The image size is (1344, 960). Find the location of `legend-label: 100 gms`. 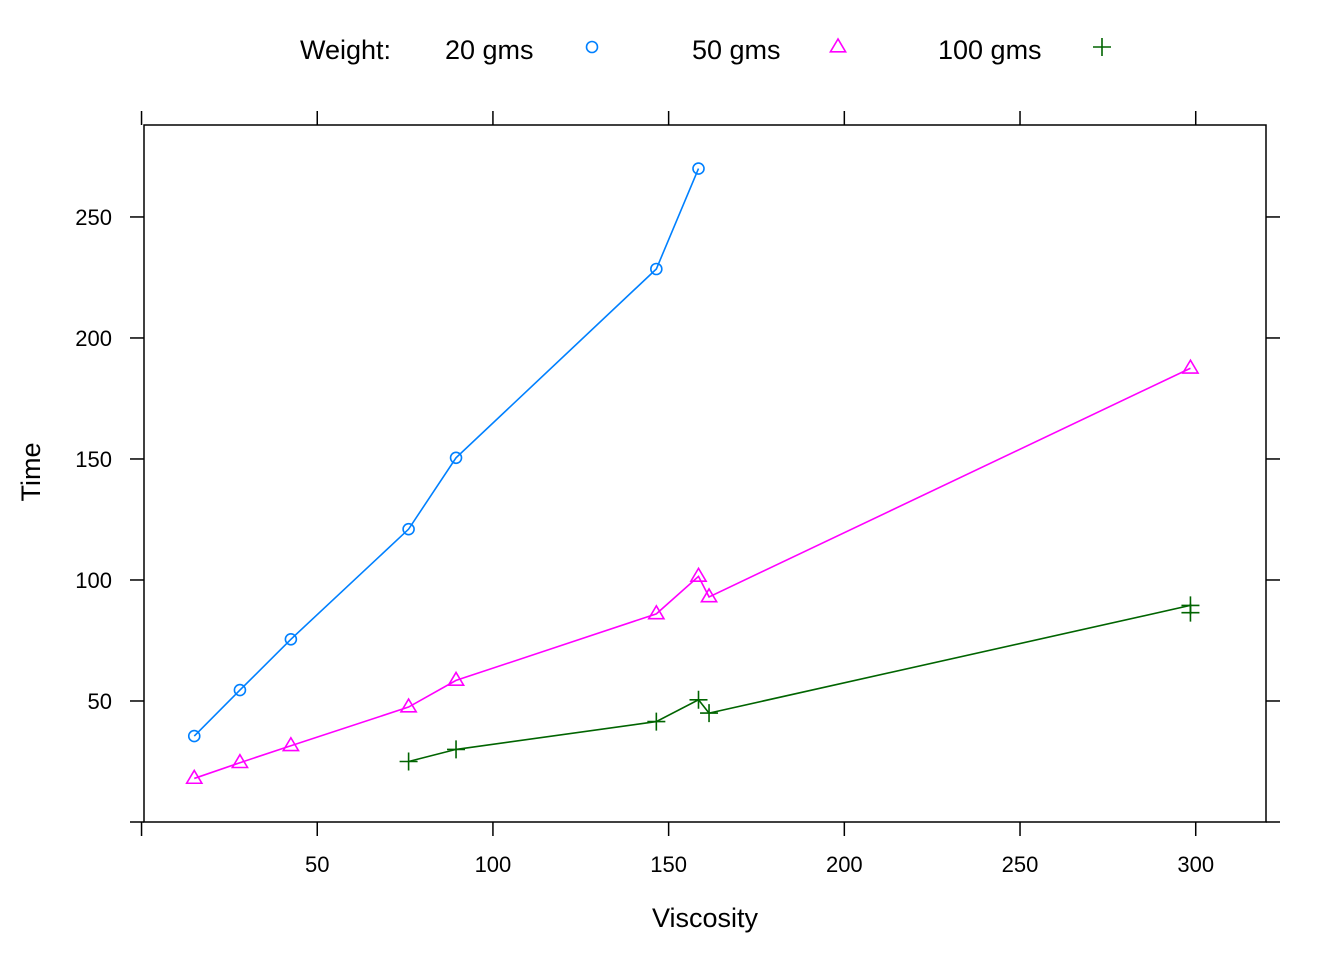

legend-label: 100 gms is located at coordinates (990, 50).